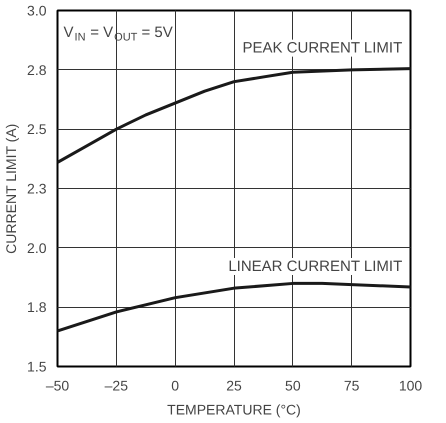 The image size is (446, 423). What do you see at coordinates (37, 70) in the screenshot?
I see `y-tick-label: 2.8` at bounding box center [37, 70].